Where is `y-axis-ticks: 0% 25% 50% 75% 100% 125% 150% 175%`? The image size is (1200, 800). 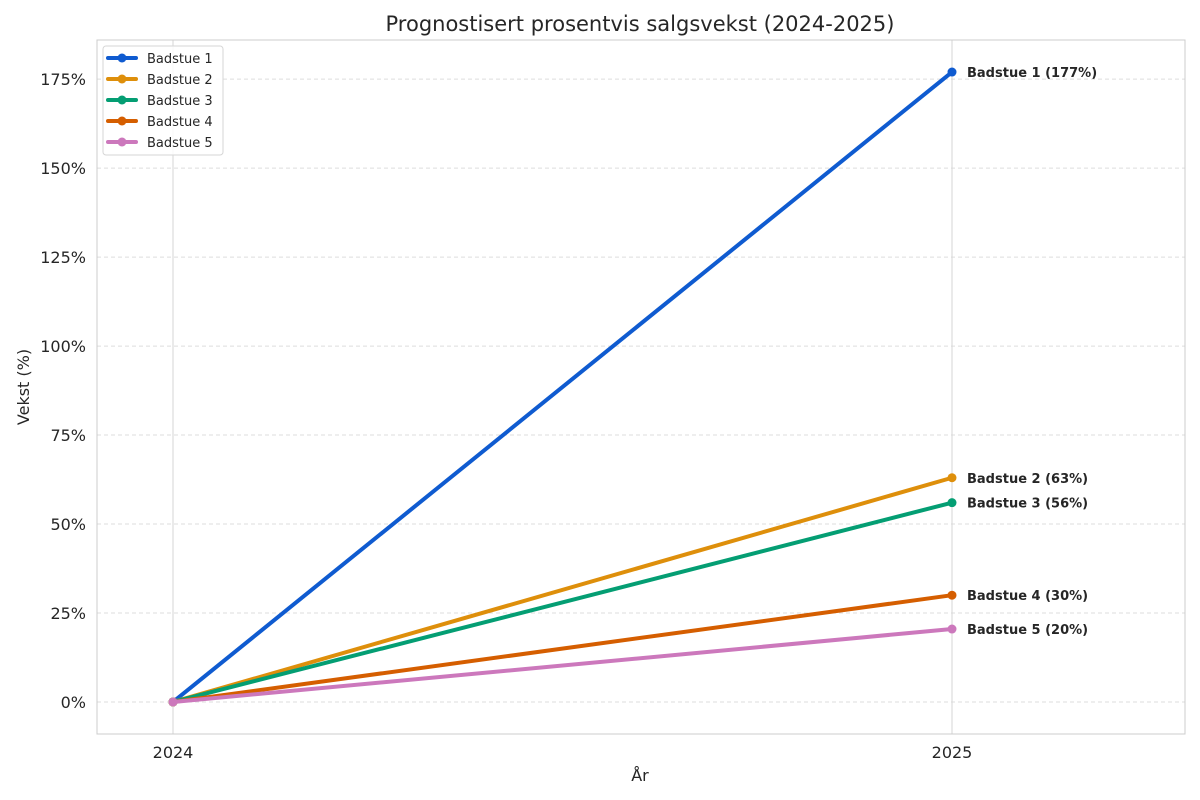 y-axis-ticks: 0% 25% 50% 75% 100% 125% 150% 175% is located at coordinates (63, 391).